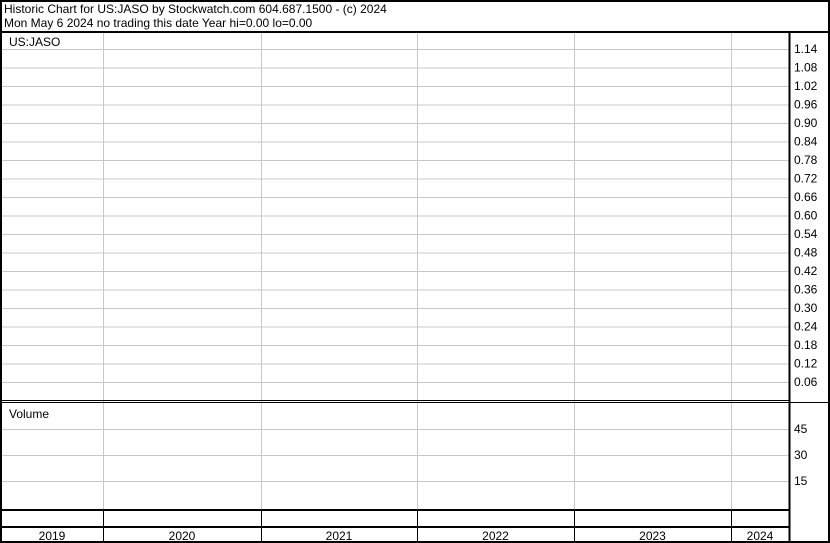 The image size is (830, 543). I want to click on price-tick-label: 0.78, so click(806, 160).